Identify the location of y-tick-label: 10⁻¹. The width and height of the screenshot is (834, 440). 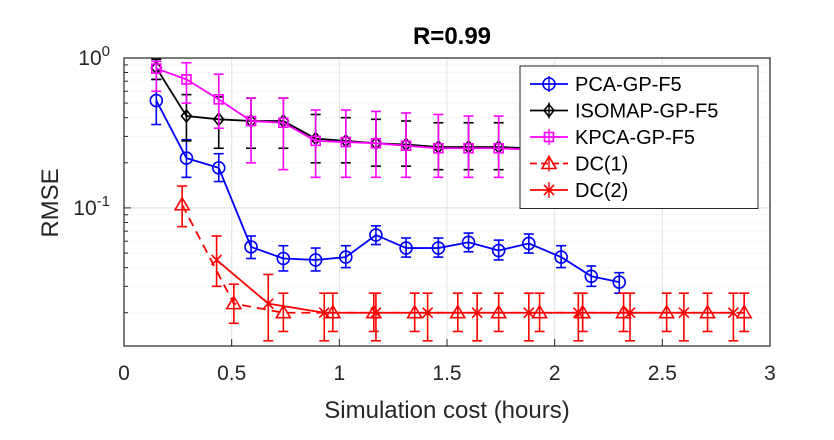
(91, 206).